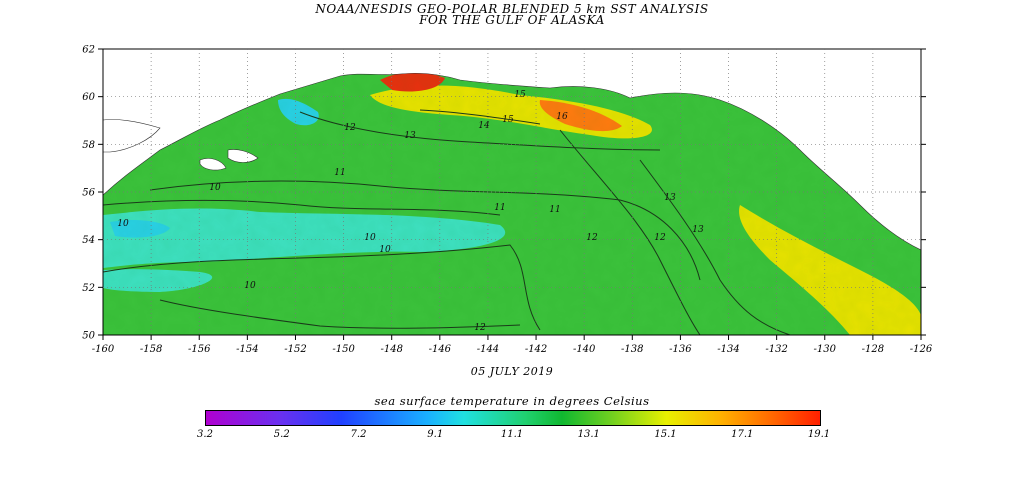  Describe the element at coordinates (247, 349) in the screenshot. I see `lon-tick-label: -154` at that location.